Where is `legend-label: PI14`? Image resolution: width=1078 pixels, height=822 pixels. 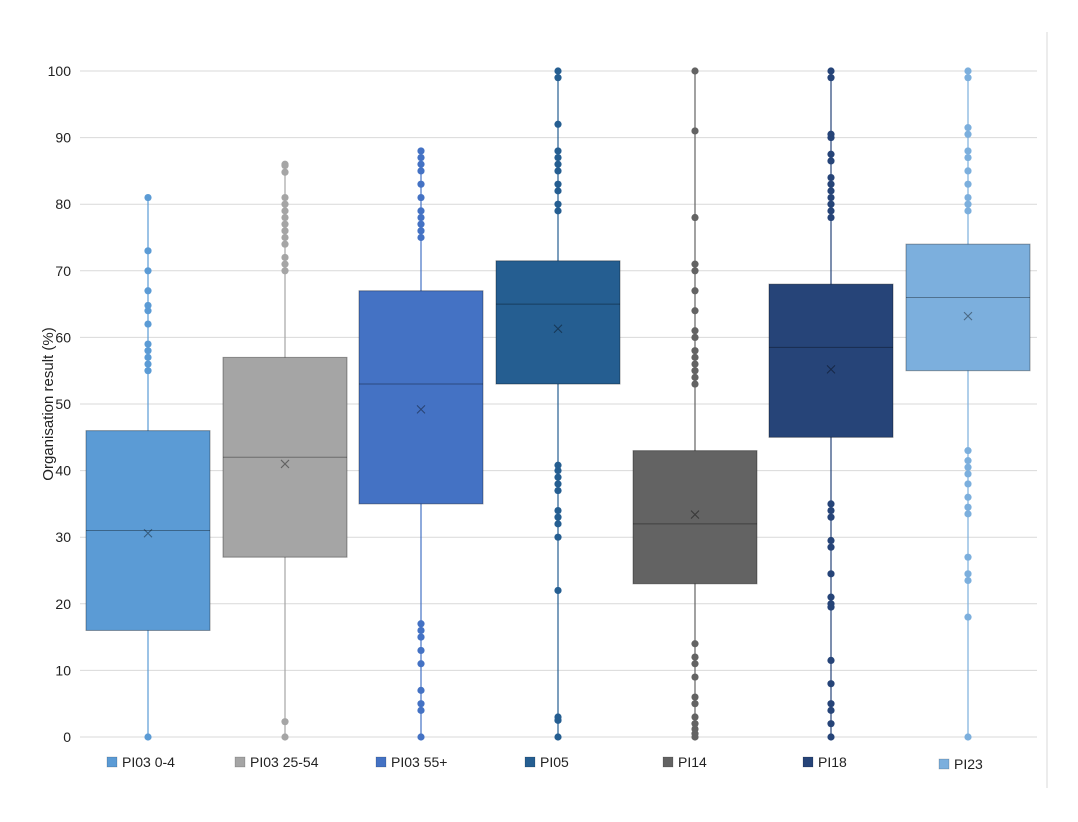 legend-label: PI14 is located at coordinates (692, 762).